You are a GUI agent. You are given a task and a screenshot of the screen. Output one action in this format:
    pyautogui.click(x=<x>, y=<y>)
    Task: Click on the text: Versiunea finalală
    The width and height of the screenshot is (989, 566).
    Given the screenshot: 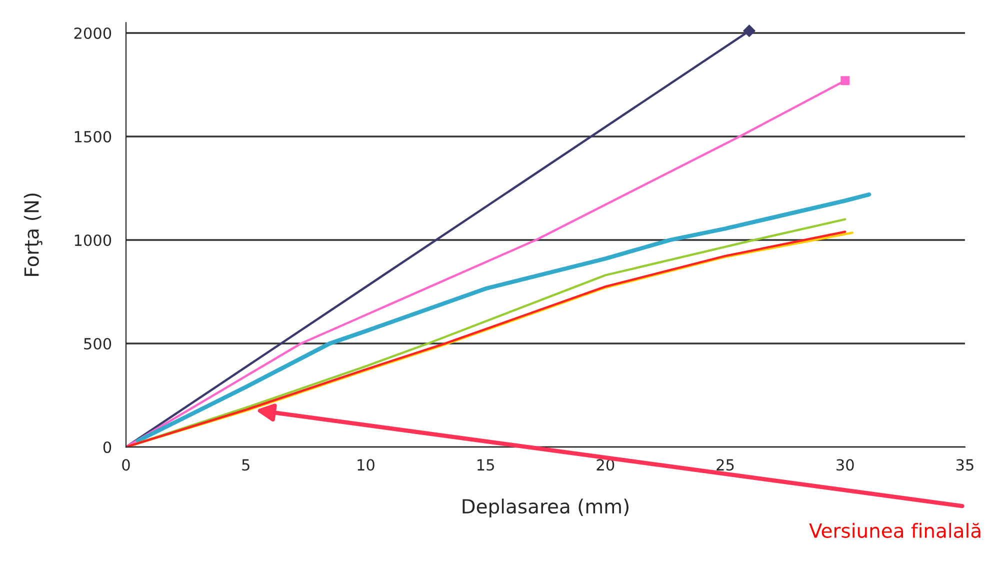 What is the action you would take?
    pyautogui.click(x=894, y=530)
    